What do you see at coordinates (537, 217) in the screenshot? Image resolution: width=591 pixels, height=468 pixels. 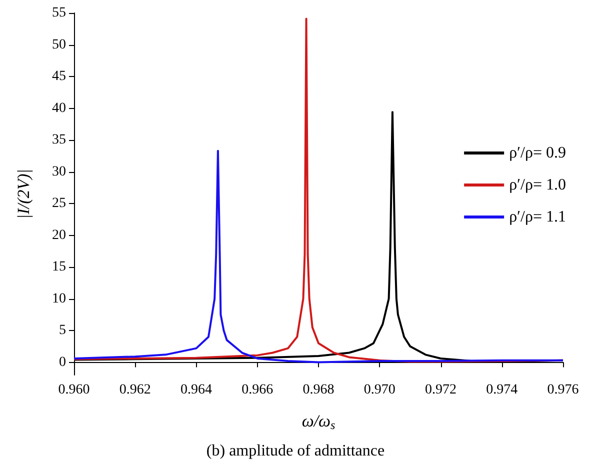 I see `legend-label: ρ′/ρ= 1.1` at bounding box center [537, 217].